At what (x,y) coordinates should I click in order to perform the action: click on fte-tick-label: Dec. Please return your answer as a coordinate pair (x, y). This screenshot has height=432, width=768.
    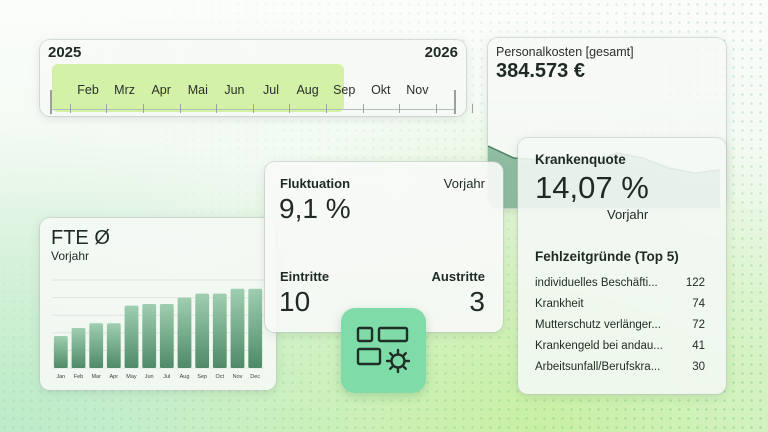
    Looking at the image, I should click on (255, 377).